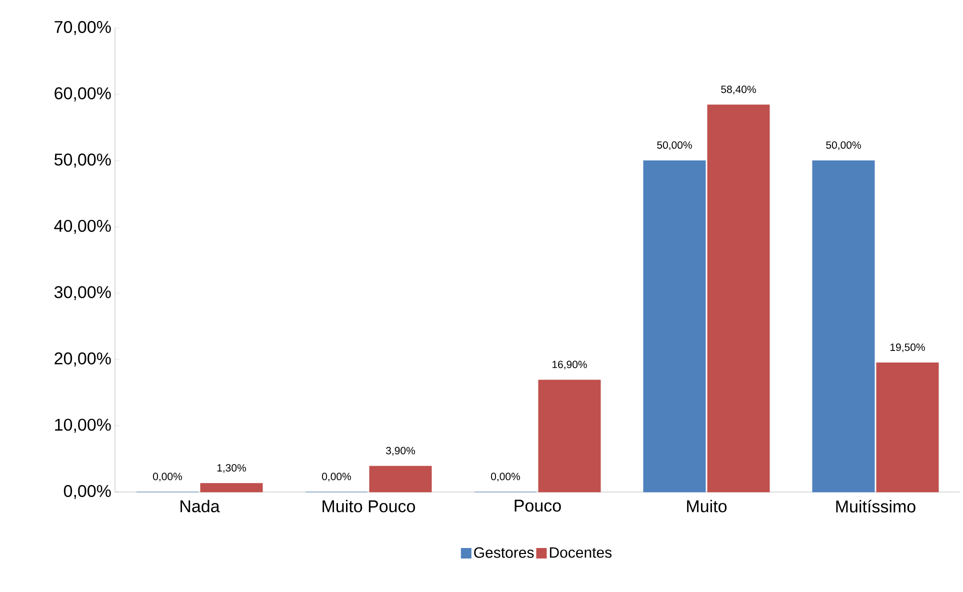 The width and height of the screenshot is (963, 592). What do you see at coordinates (569, 365) in the screenshot?
I see `data-label: 16,90%` at bounding box center [569, 365].